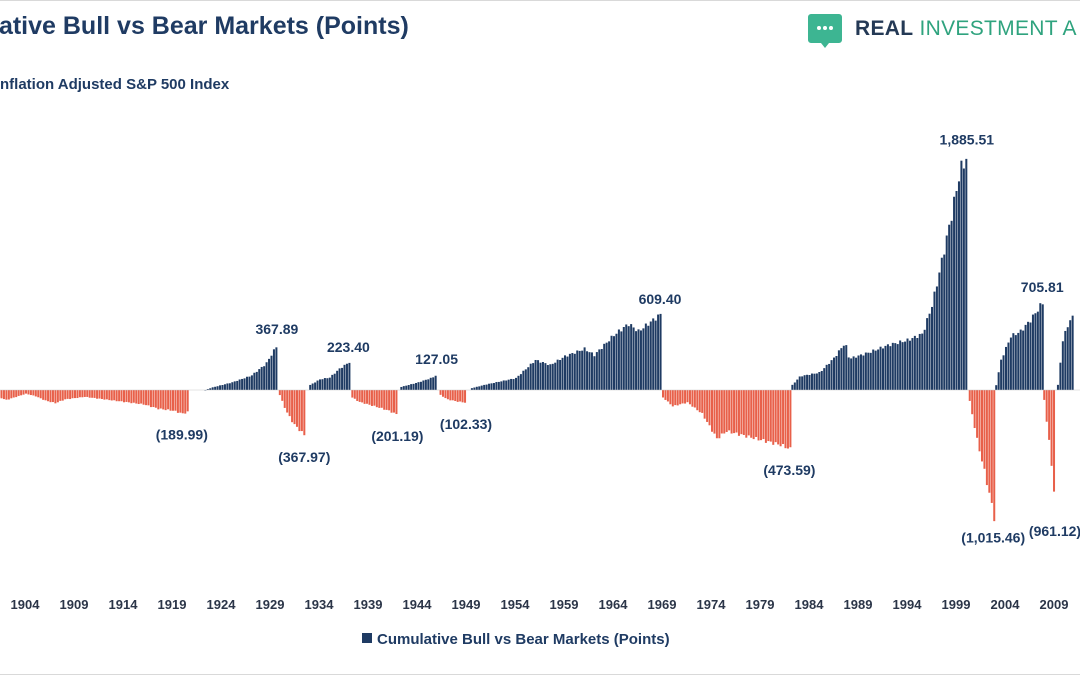 The width and height of the screenshot is (1080, 675). What do you see at coordinates (304, 457) in the screenshot?
I see `trough-label: (367.97)` at bounding box center [304, 457].